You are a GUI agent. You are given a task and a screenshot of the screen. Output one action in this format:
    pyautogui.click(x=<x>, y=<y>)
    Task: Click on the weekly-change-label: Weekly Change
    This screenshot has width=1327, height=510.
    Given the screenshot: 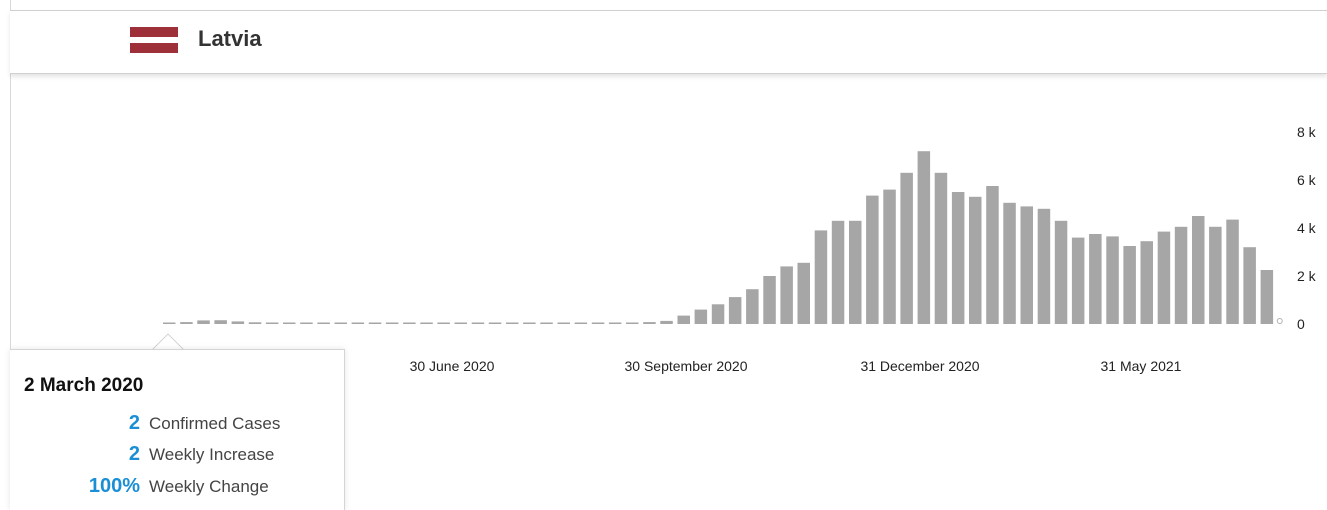 What is the action you would take?
    pyautogui.click(x=209, y=486)
    